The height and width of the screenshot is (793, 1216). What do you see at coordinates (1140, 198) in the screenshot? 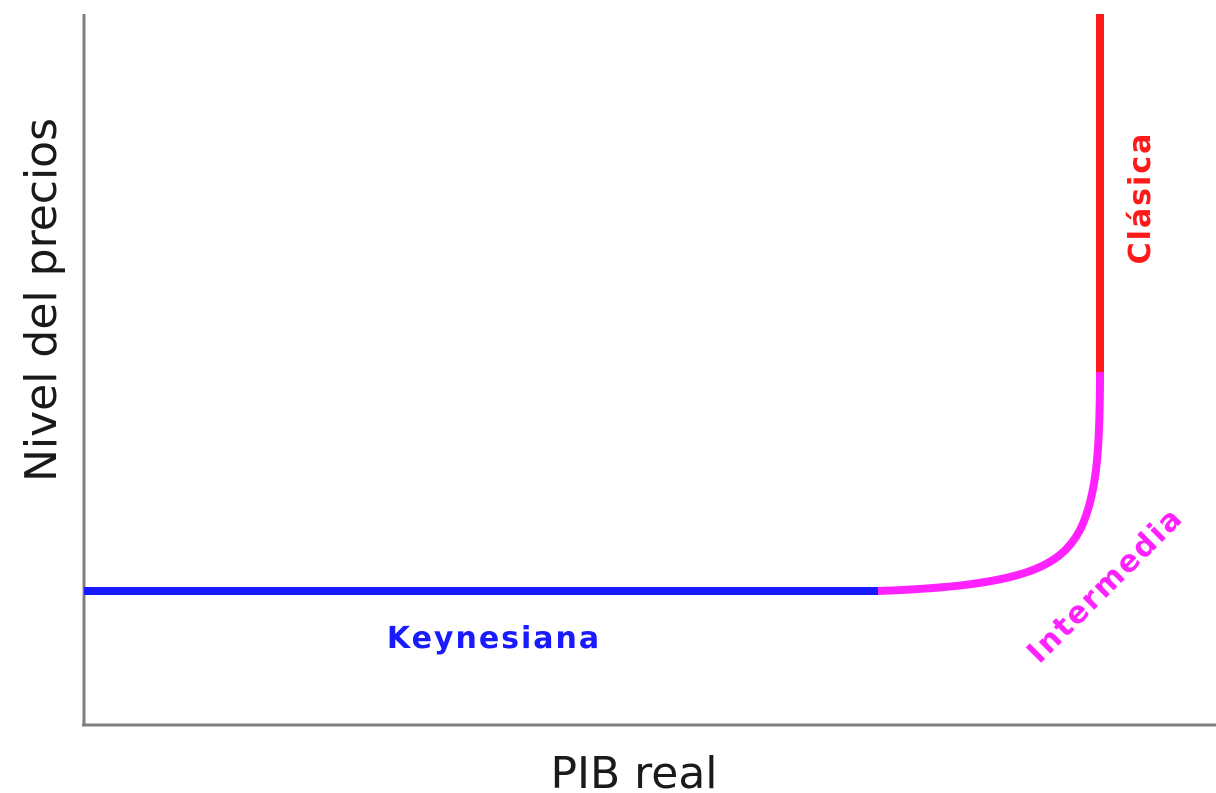
I see `clasica-label: Clásica` at bounding box center [1140, 198].